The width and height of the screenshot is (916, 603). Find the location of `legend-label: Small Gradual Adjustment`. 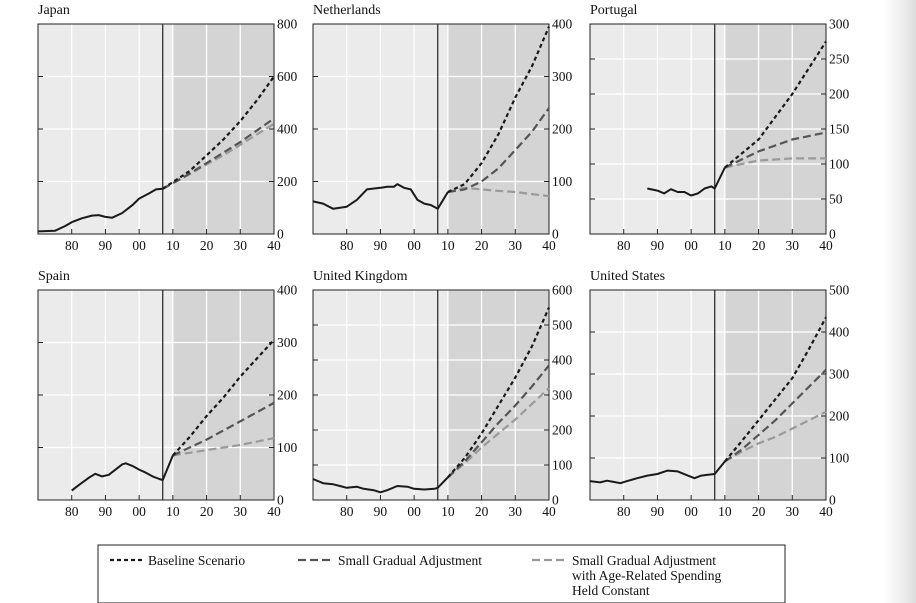

legend-label: Small Gradual Adjustment is located at coordinates (644, 560).